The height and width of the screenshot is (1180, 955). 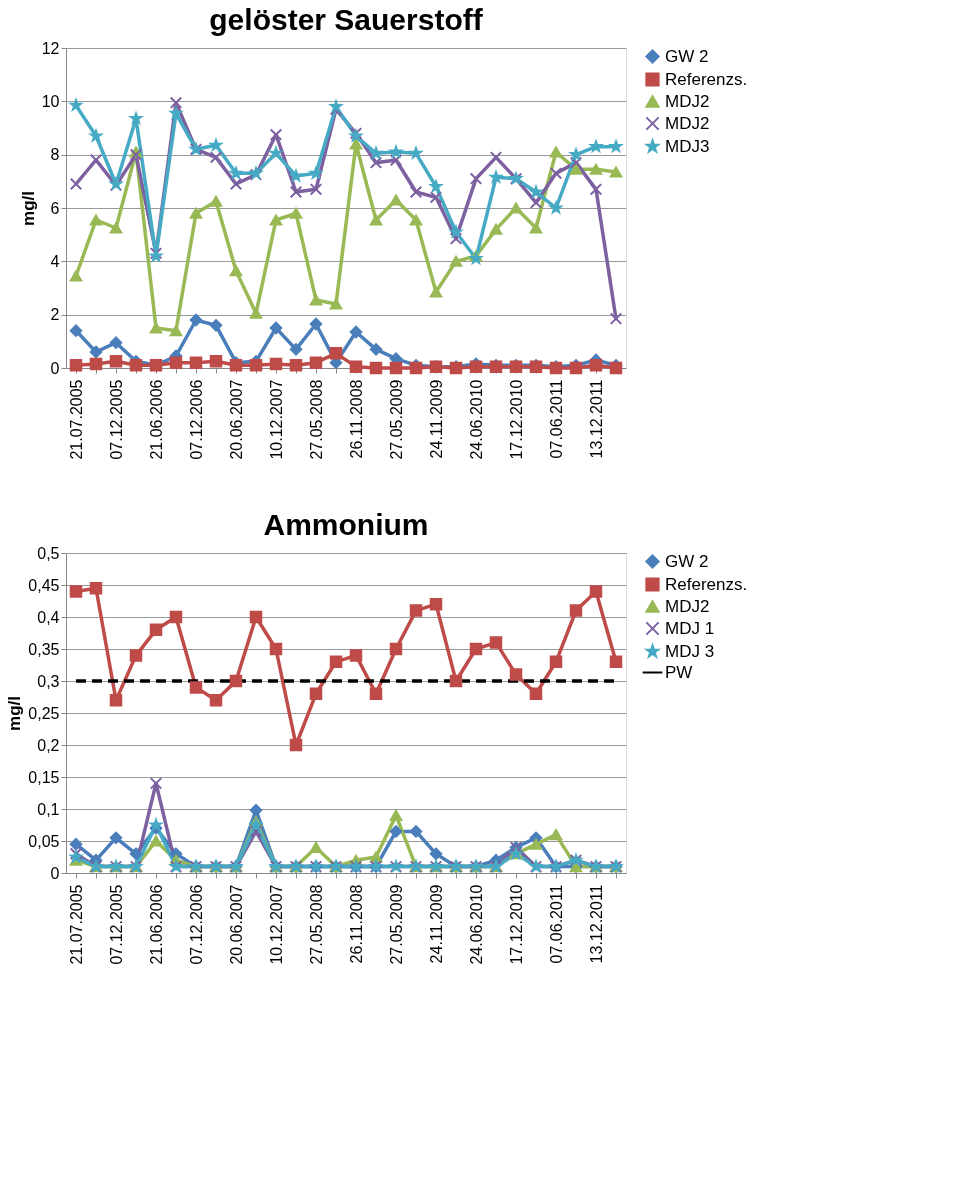 I want to click on y-tick-label: 0,4, so click(x=48, y=617).